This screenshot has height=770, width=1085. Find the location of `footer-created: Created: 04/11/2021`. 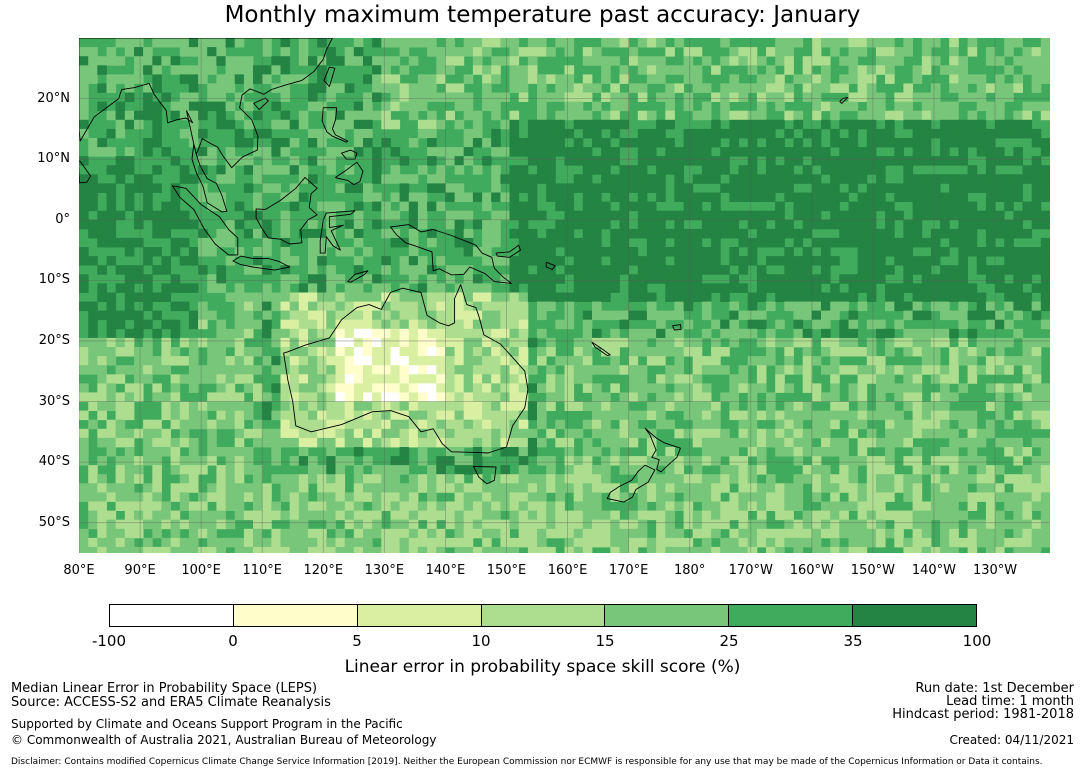

footer-created: Created: 04/11/2021 is located at coordinates (1011, 740).